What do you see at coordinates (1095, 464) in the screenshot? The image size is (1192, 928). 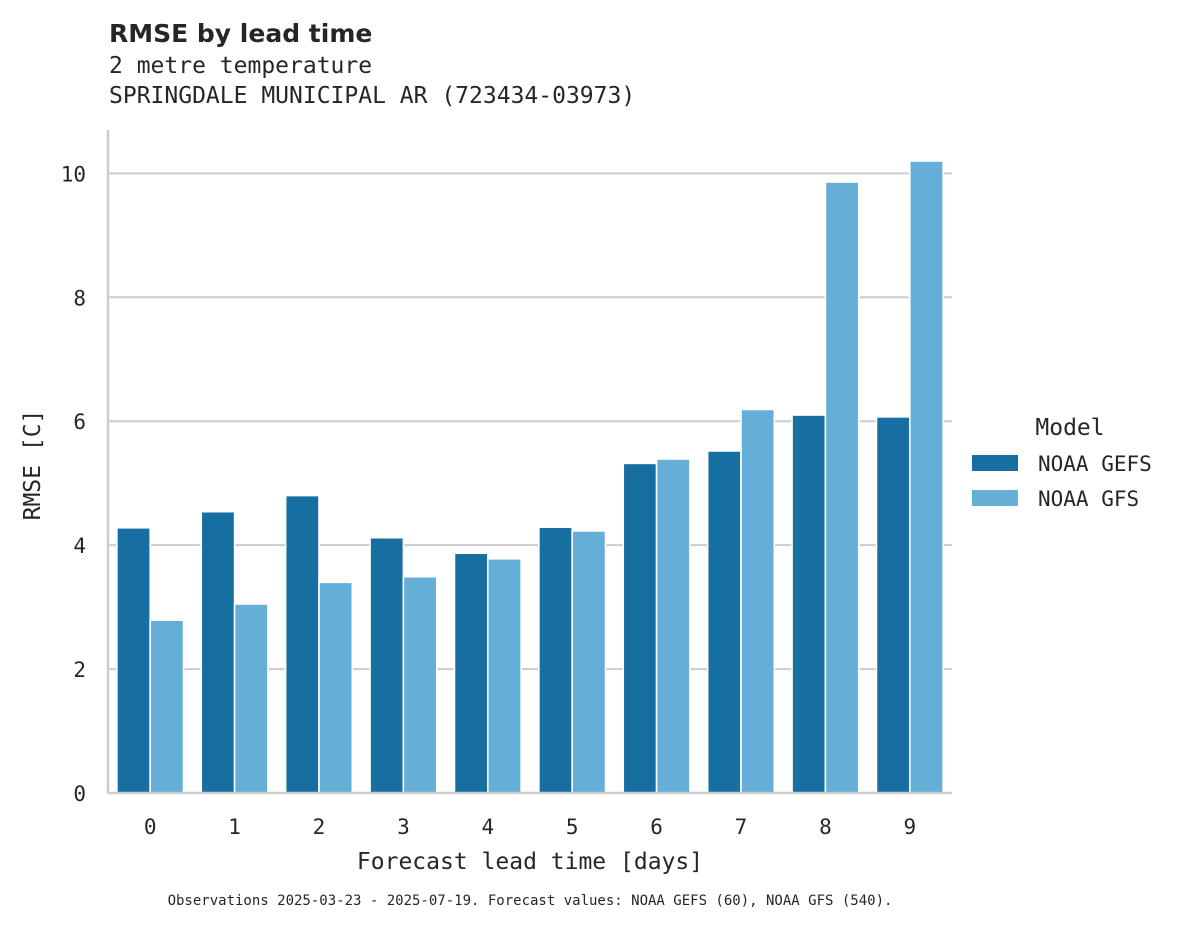 I see `legend-label-gefs: NOAA GEFS` at bounding box center [1095, 464].